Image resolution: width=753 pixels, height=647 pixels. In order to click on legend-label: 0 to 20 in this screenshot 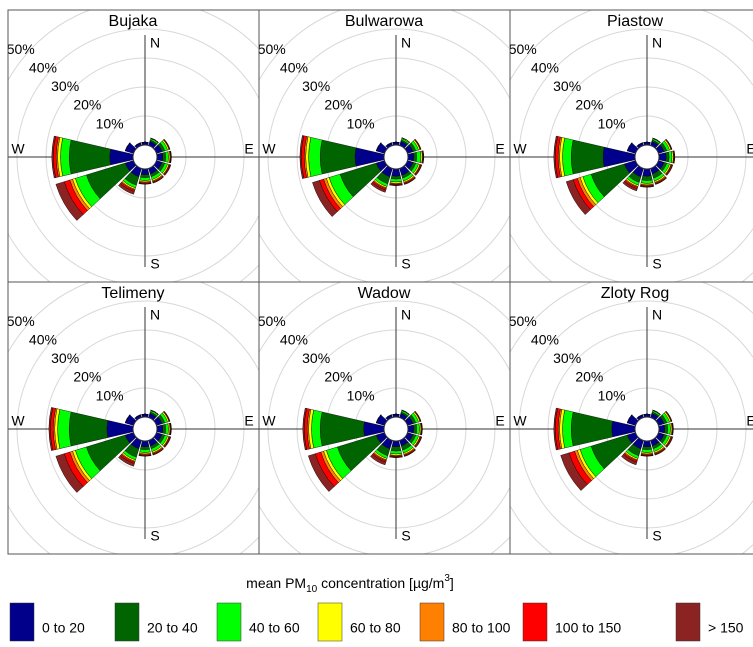, I will do `click(63, 628)`.